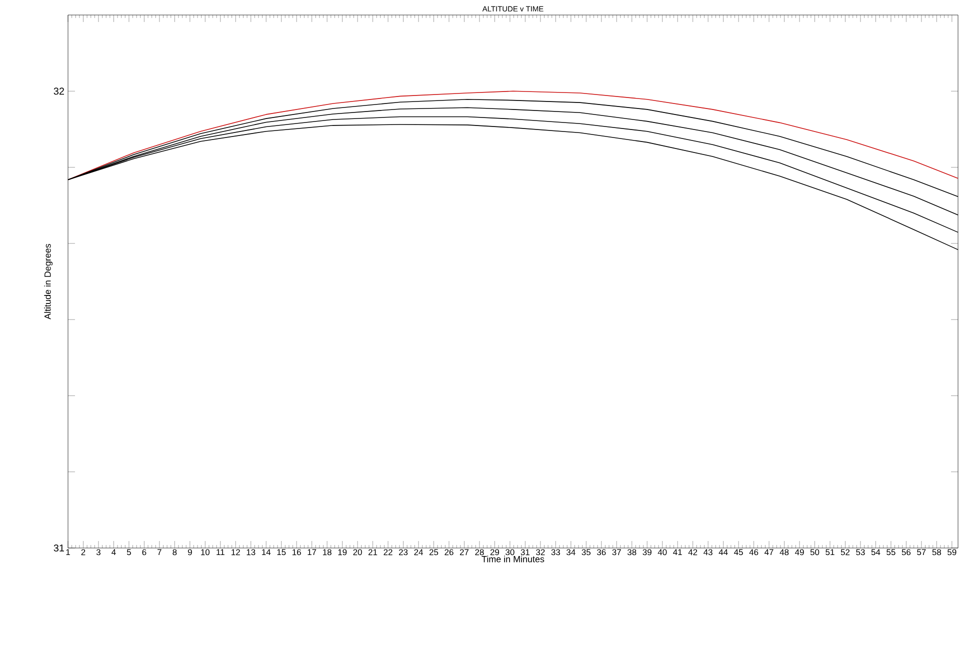  What do you see at coordinates (799, 552) in the screenshot?
I see `x-tick-label: 49` at bounding box center [799, 552].